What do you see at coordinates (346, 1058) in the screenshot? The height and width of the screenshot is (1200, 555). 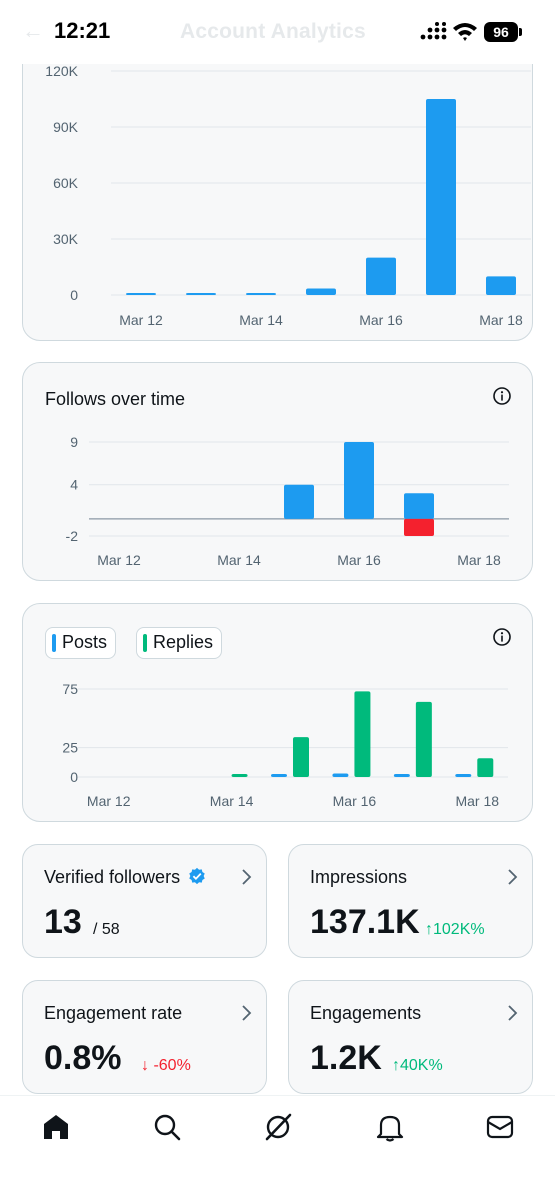 I see `engagements-value: 1.2K` at bounding box center [346, 1058].